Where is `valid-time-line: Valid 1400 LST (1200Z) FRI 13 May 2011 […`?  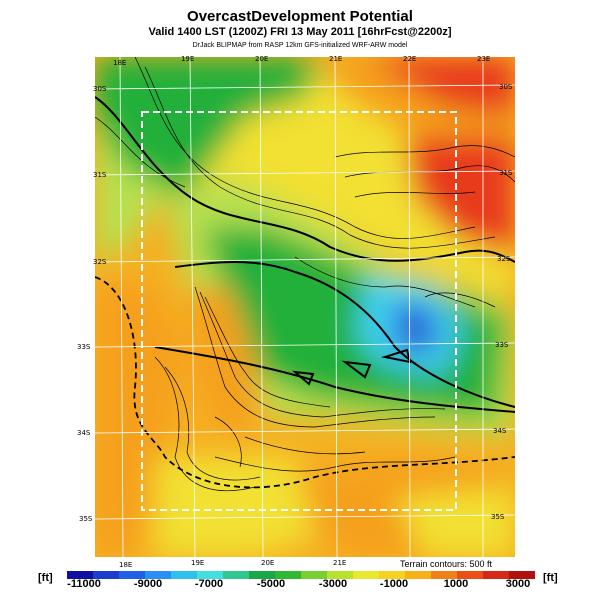
valid-time-line: Valid 1400 LST (1200Z) FRI 13 May 2011 [… is located at coordinates (300, 32).